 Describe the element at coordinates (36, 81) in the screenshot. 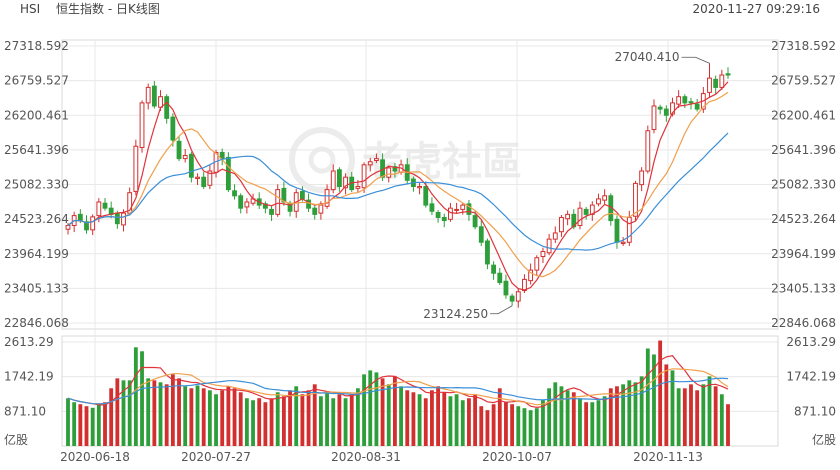

I see `price-tick-left: 26759.527` at that location.